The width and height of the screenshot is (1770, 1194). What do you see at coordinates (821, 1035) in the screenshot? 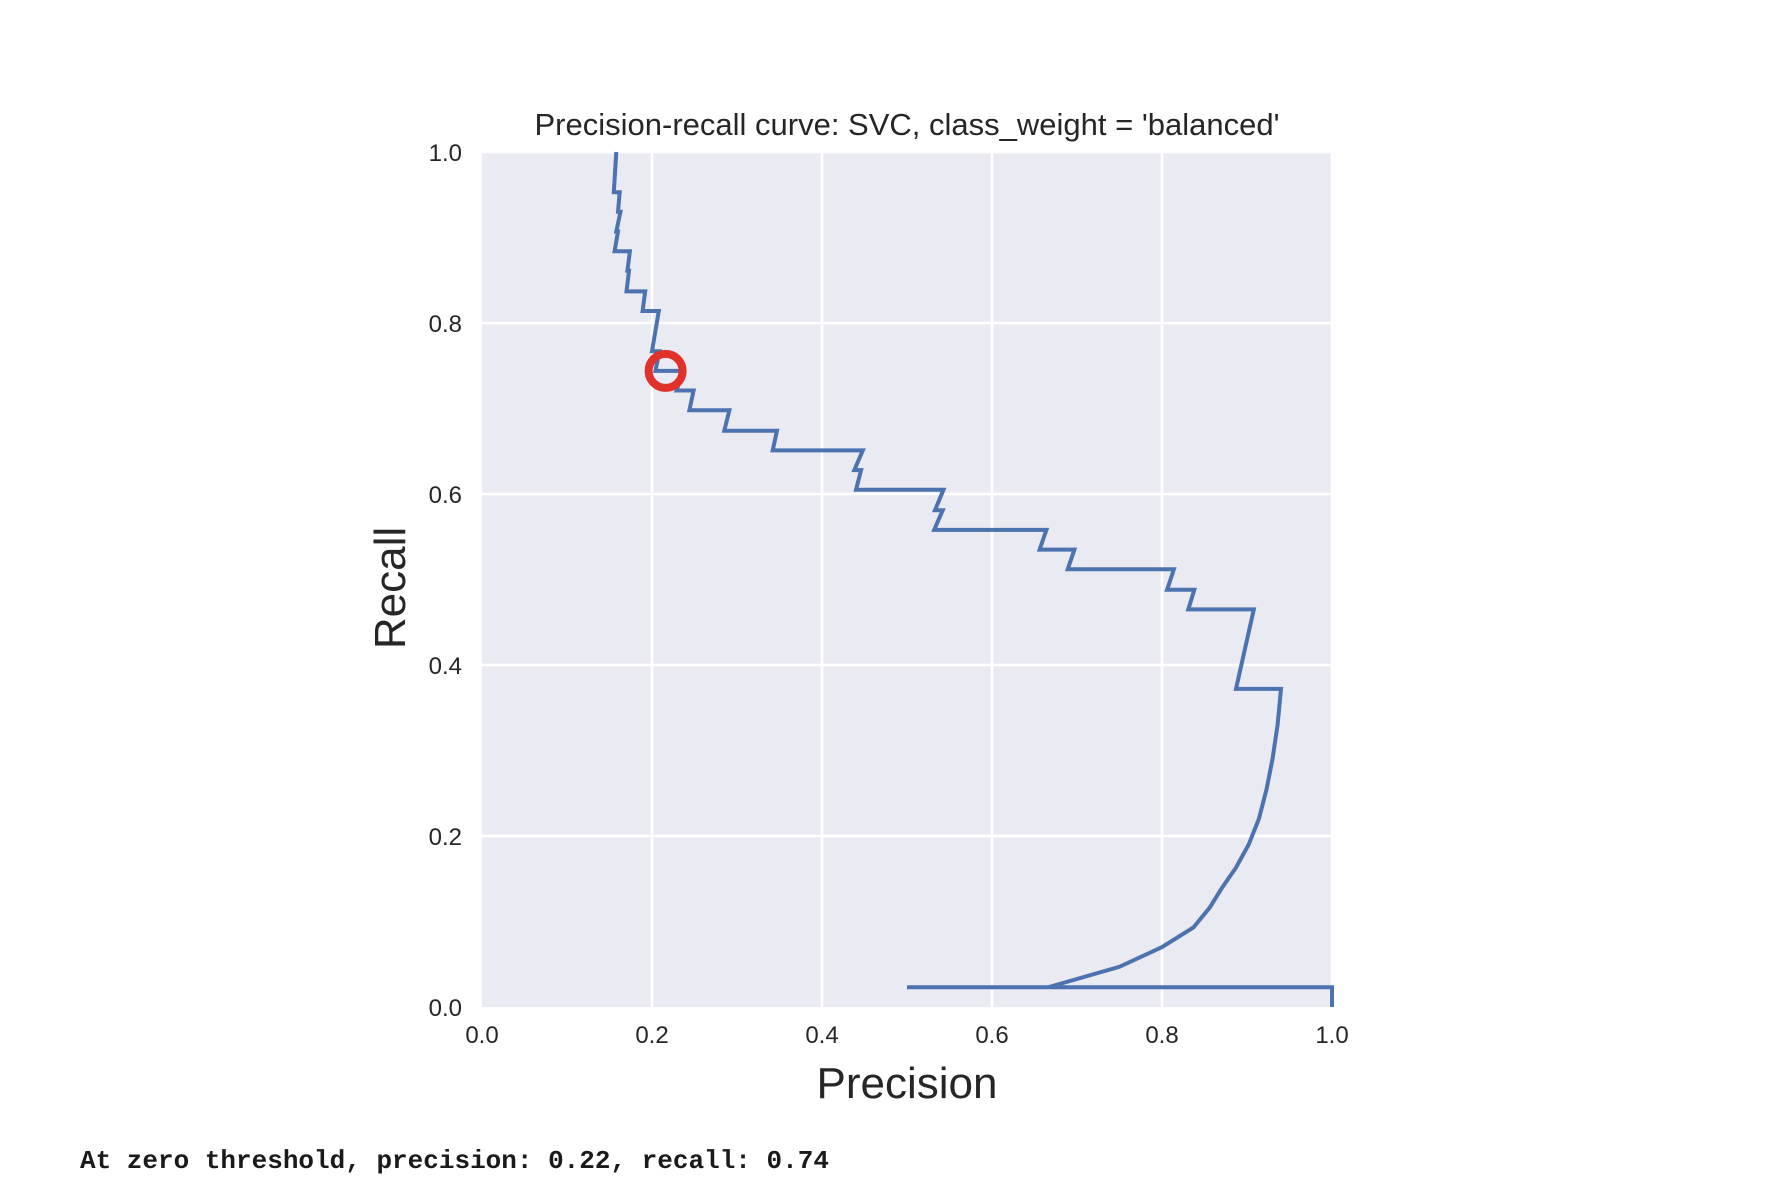
I see `x-tick-label: 0.4` at bounding box center [821, 1035].